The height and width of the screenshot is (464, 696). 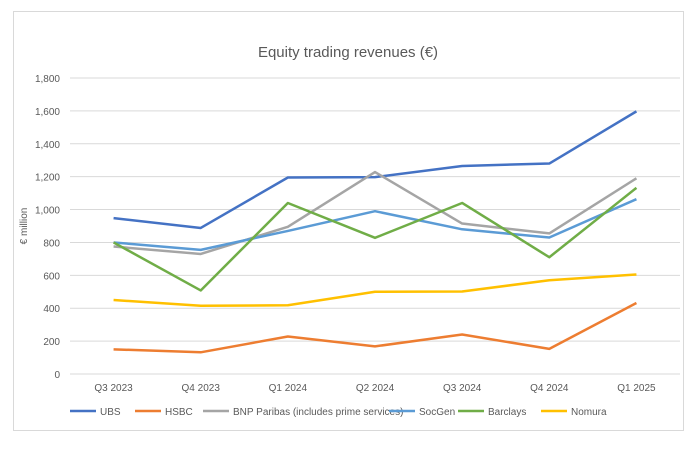 What do you see at coordinates (437, 412) in the screenshot?
I see `legend-label: SocGen` at bounding box center [437, 412].